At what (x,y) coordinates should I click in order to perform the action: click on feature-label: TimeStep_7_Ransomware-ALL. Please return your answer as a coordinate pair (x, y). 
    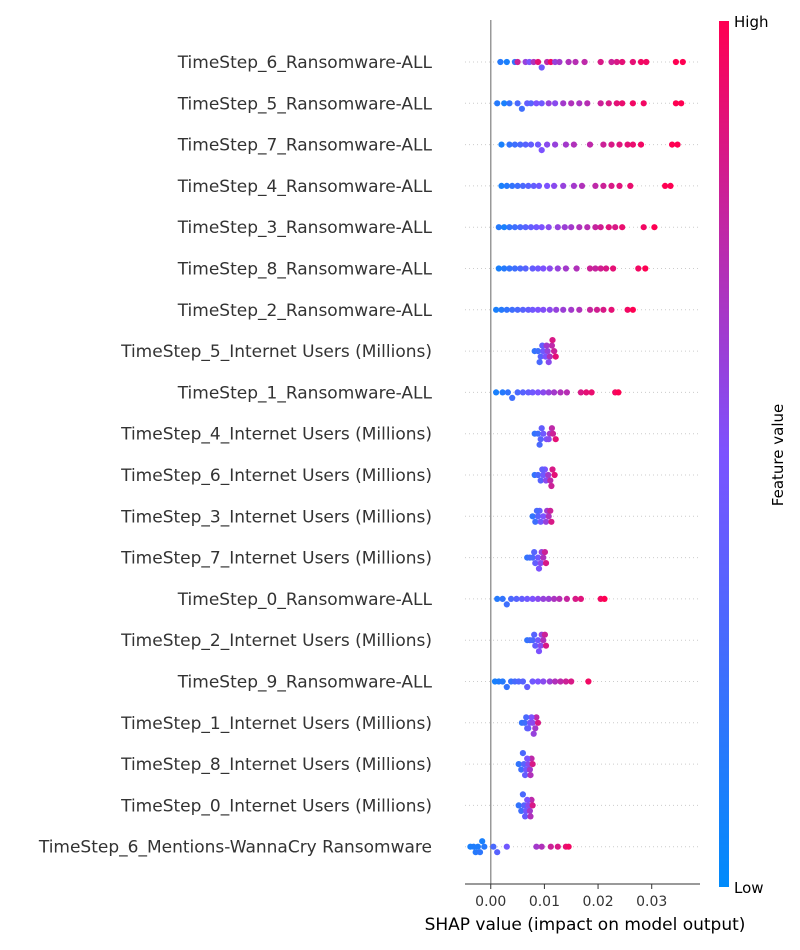
    Looking at the image, I should click on (305, 146).